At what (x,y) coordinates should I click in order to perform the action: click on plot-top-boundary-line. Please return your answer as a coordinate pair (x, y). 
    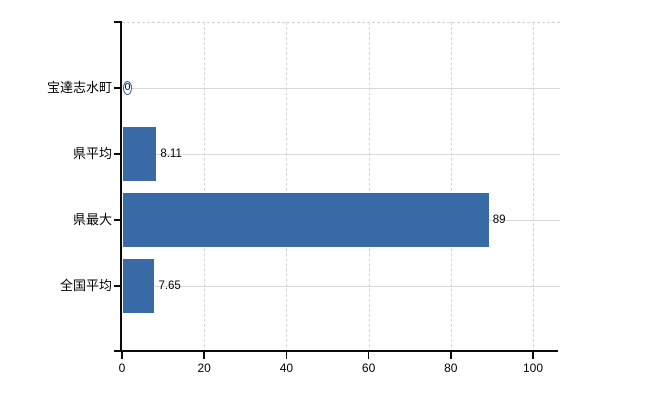
    Looking at the image, I should click on (341, 22).